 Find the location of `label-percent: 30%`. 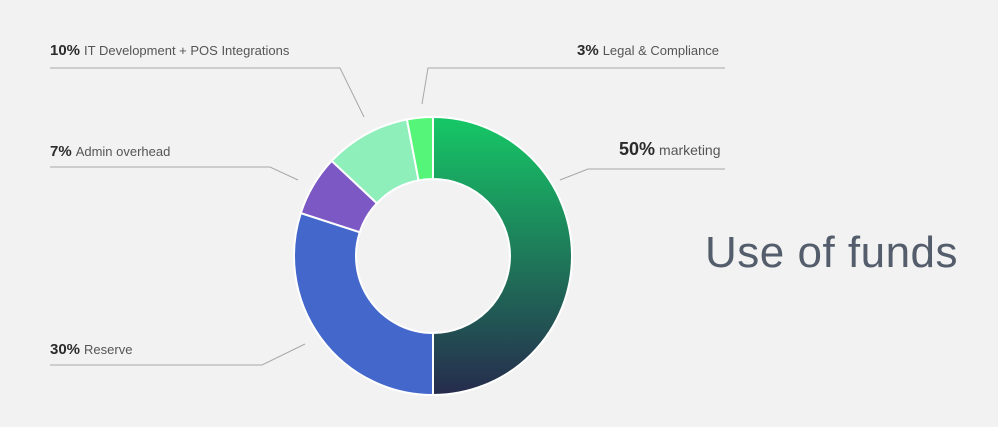

label-percent: 30% is located at coordinates (65, 349).